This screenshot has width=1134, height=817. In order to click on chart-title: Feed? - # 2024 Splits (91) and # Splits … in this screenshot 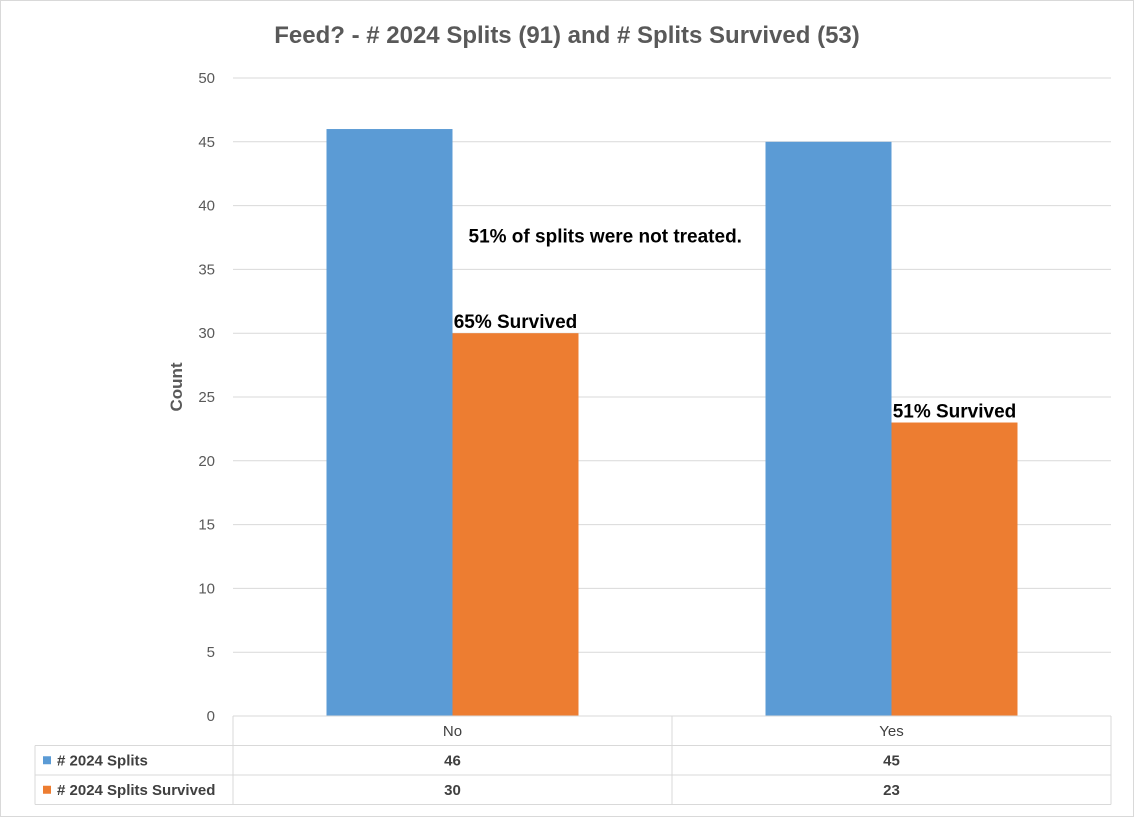, I will do `click(567, 35)`.